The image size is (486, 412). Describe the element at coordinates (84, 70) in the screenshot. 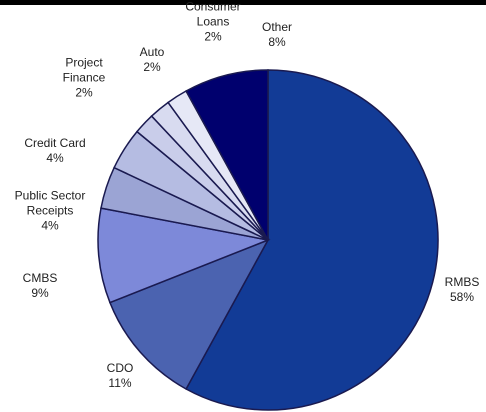

I see `category-name: Project Finance` at that location.